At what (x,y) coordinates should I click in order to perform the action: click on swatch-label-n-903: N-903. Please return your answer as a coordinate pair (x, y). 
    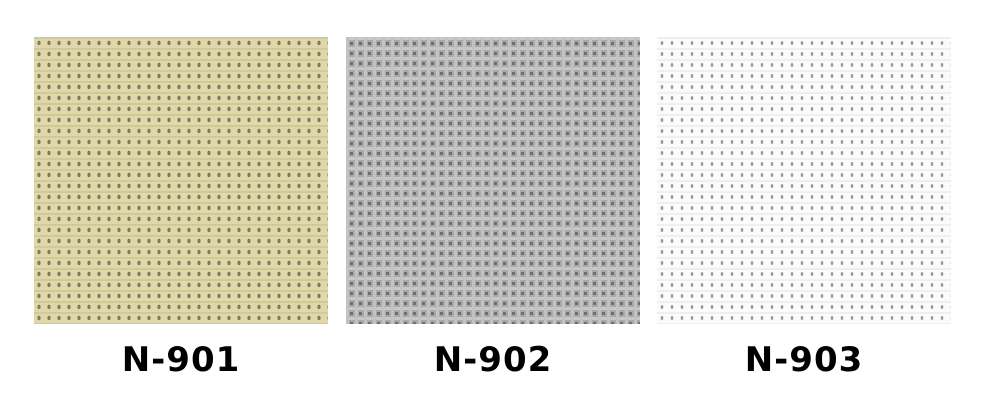
    Looking at the image, I should click on (804, 360).